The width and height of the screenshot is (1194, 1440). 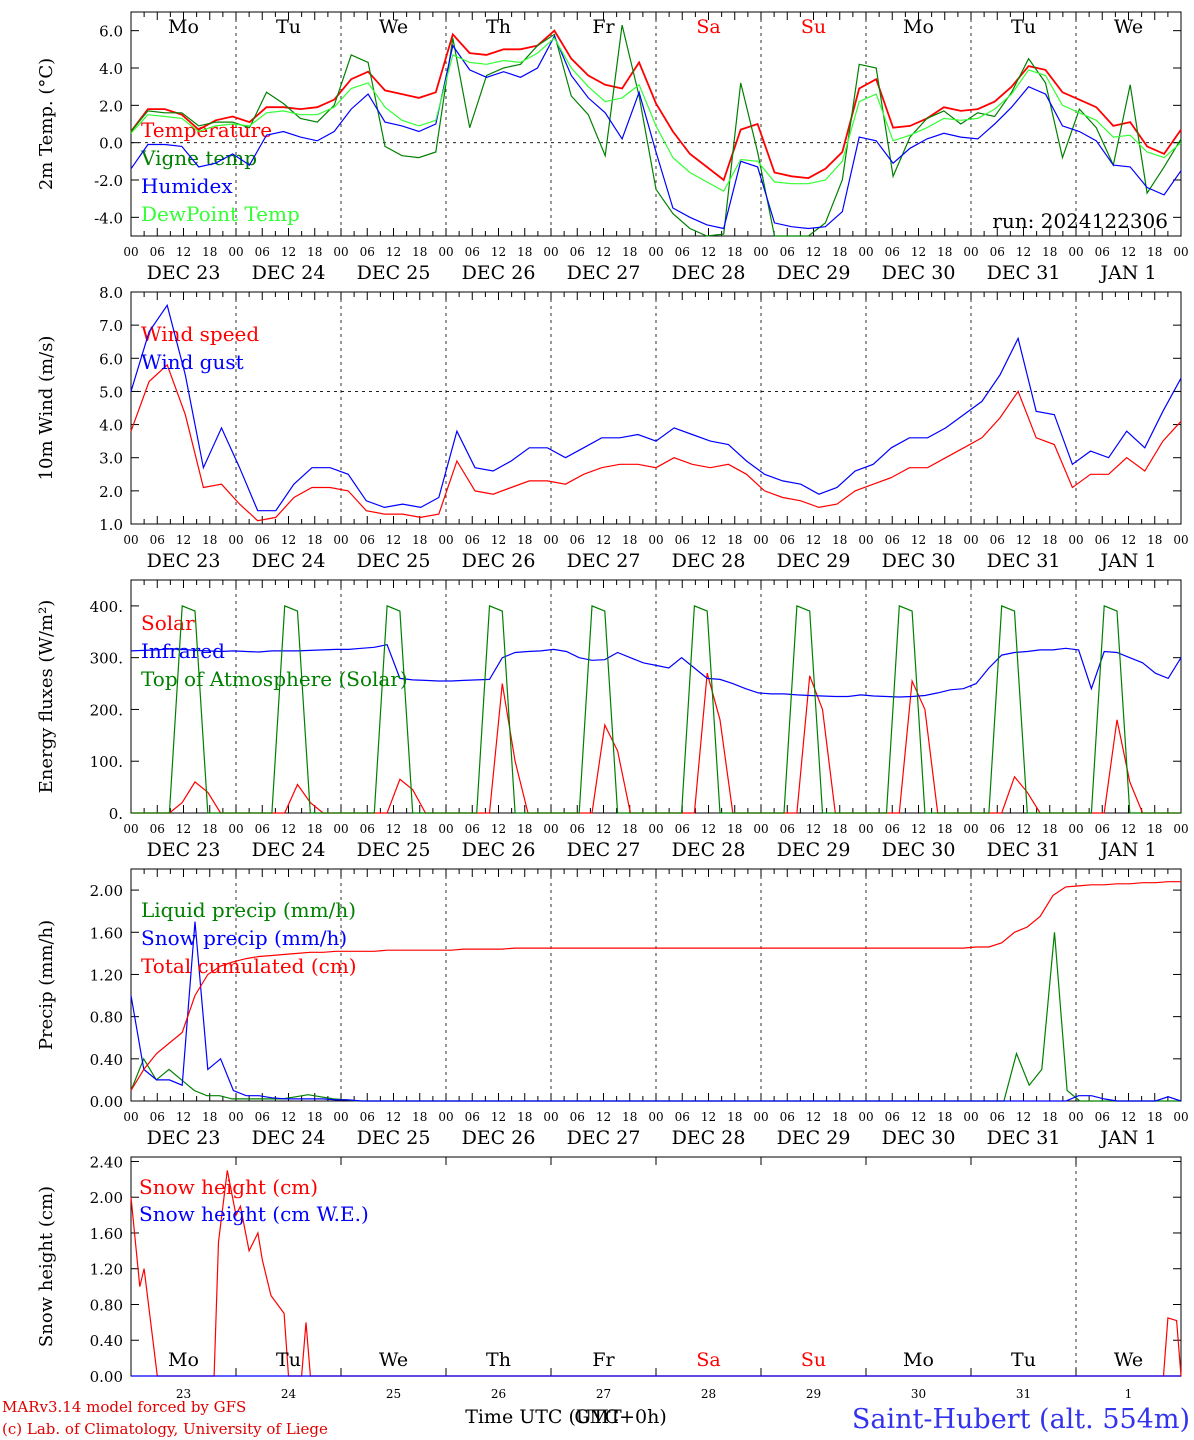 What do you see at coordinates (708, 27) in the screenshot?
I see `weekday-label: Sa` at bounding box center [708, 27].